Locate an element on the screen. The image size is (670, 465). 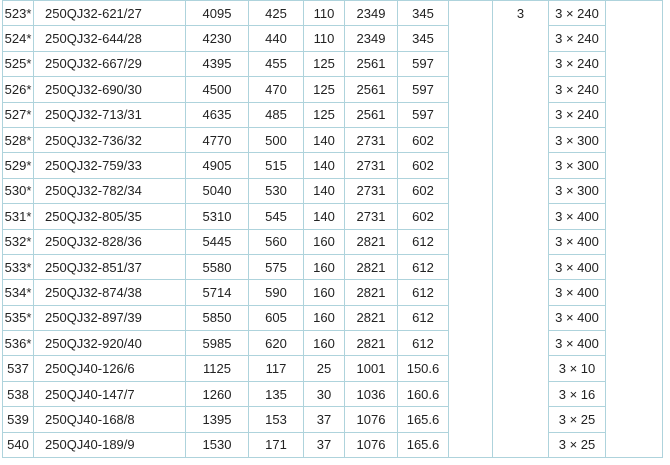
cell-head: 485 is located at coordinates (276, 114).